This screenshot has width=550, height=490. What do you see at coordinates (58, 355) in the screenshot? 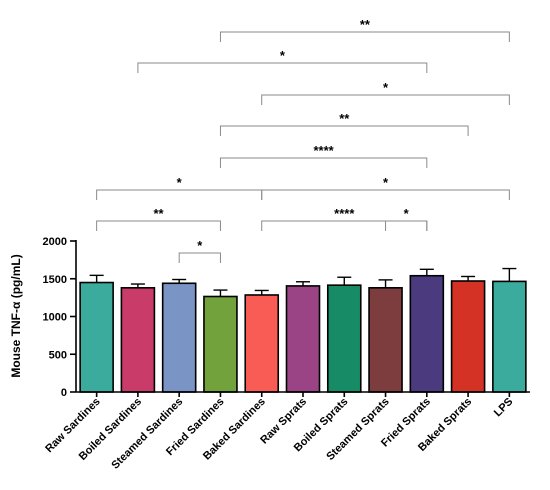
I see `y-tick-label: 500` at bounding box center [58, 355].